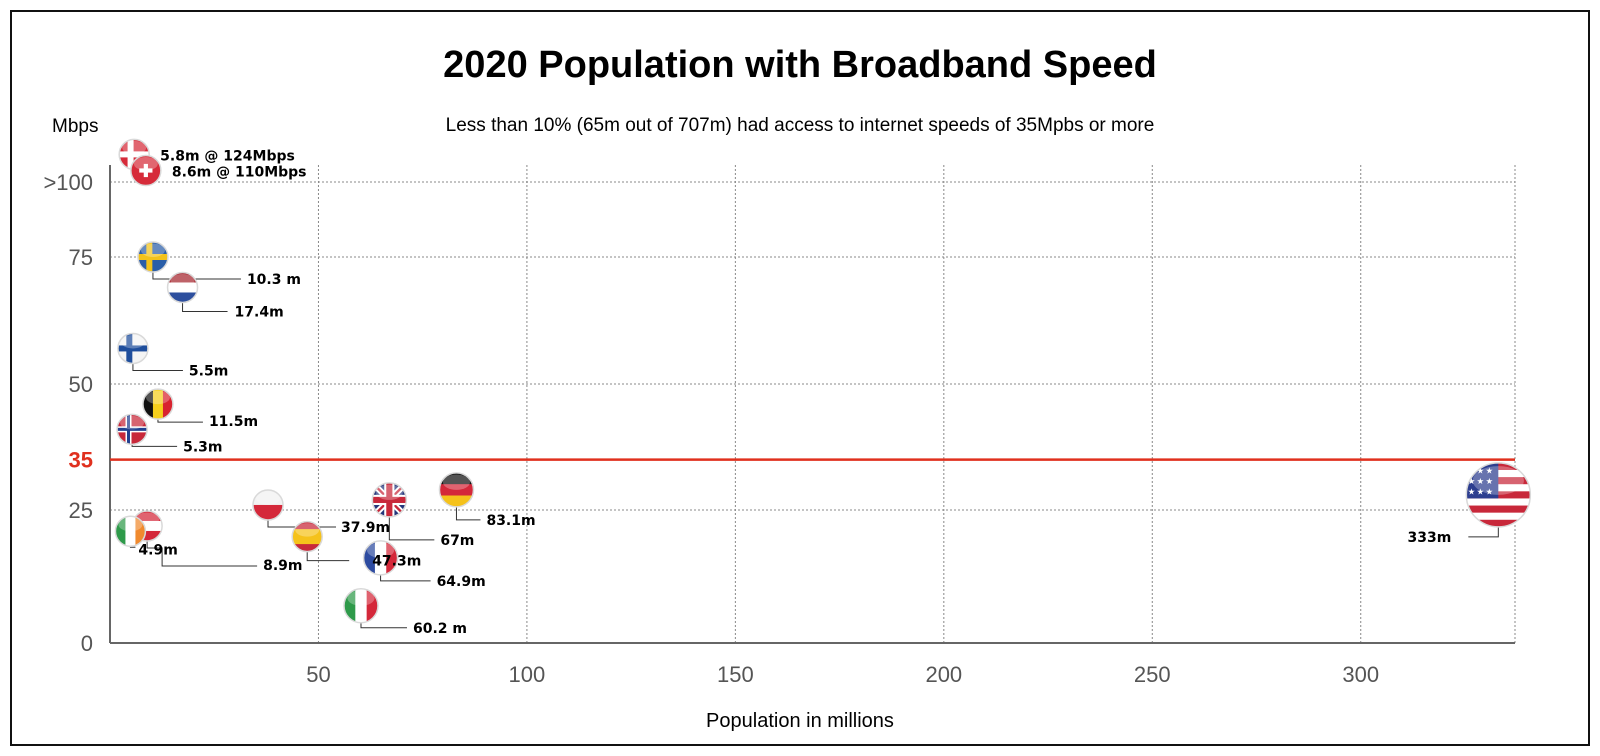  What do you see at coordinates (81, 510) in the screenshot?
I see `y-tick-label: 25` at bounding box center [81, 510].